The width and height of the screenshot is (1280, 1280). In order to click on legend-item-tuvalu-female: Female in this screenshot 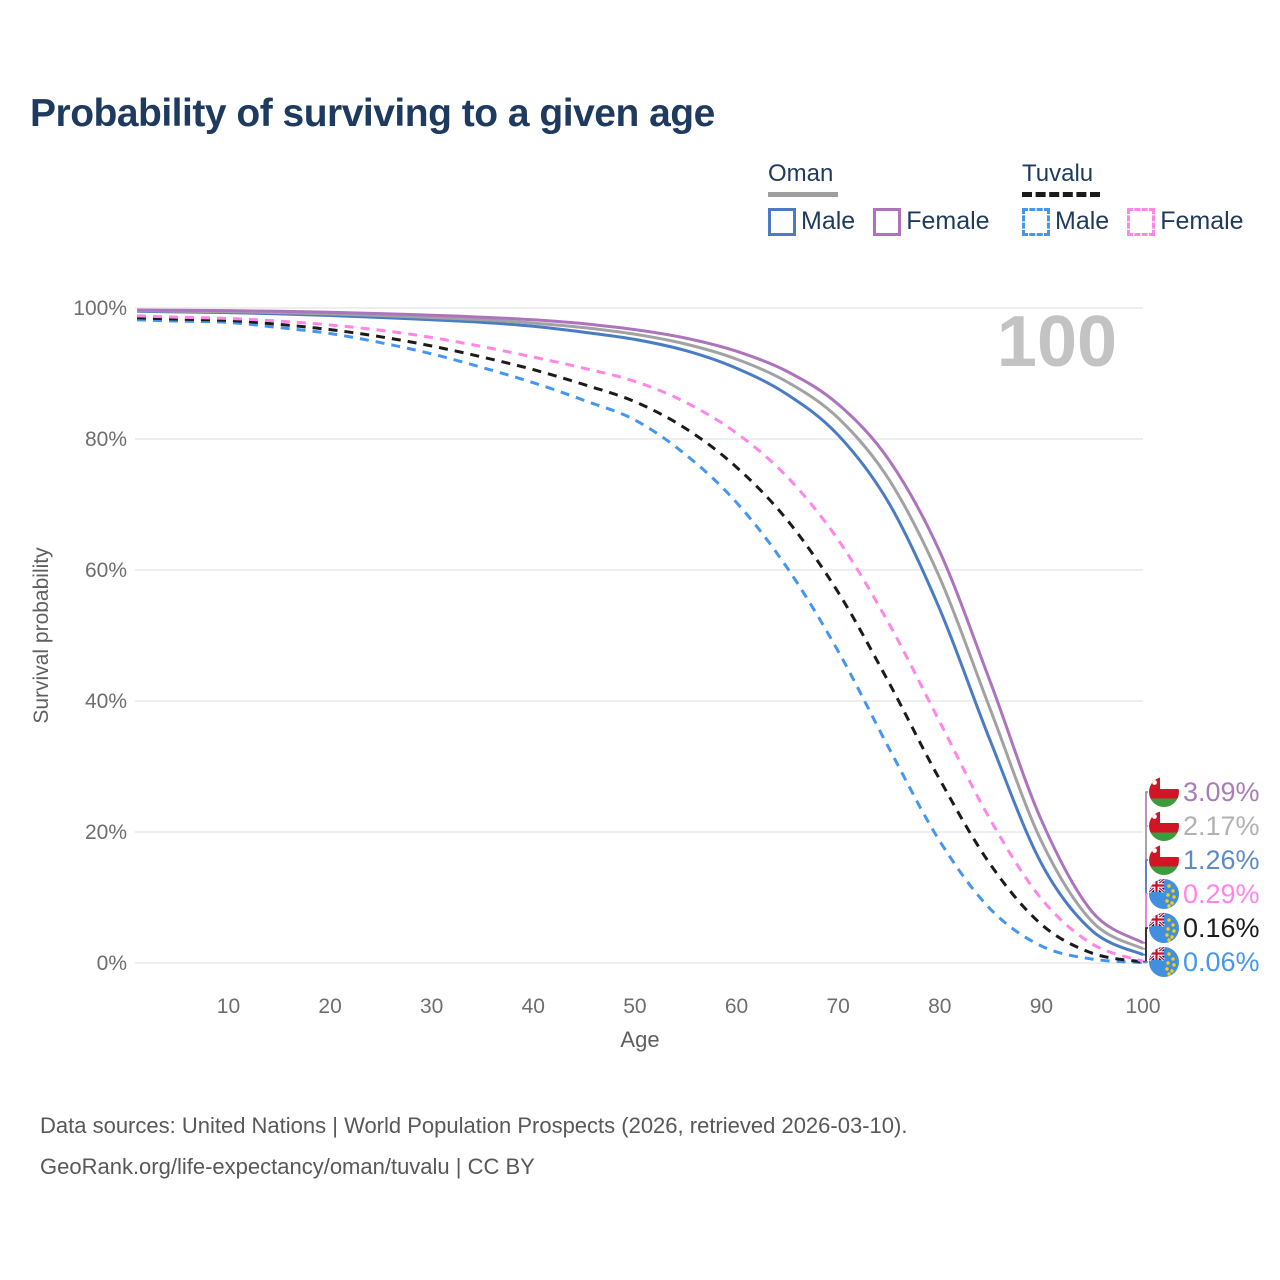, I will do `click(1185, 221)`.